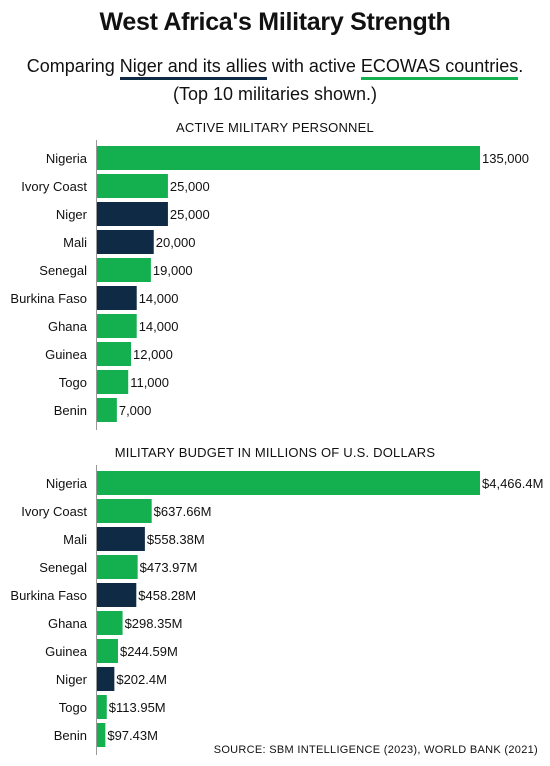 The width and height of the screenshot is (550, 766). I want to click on budget-value-label: $97.43M, so click(132, 735).